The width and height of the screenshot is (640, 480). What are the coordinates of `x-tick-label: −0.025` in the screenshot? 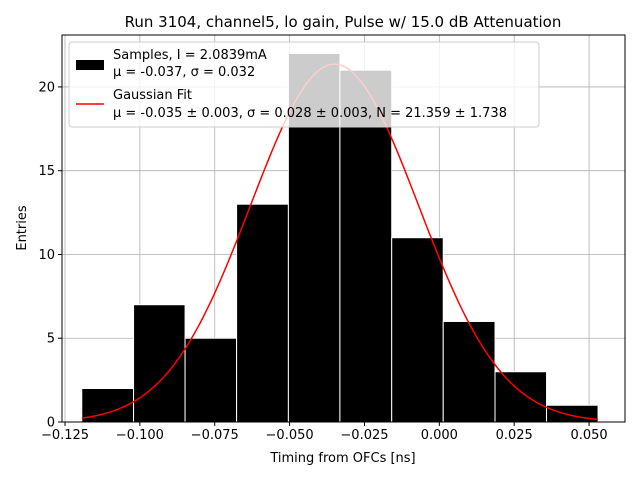 It's located at (364, 435).